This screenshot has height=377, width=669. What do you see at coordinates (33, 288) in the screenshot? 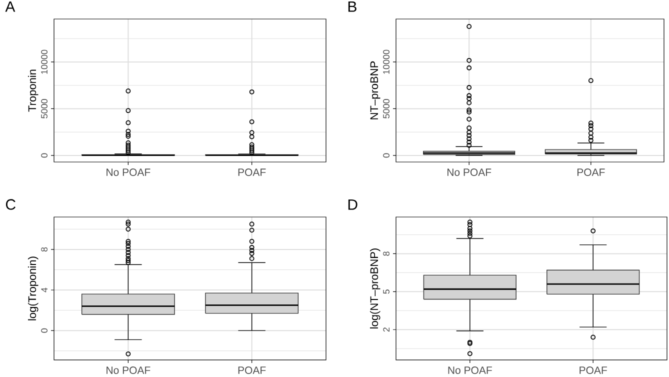
I see `y-axis-title: log(Troponin)` at bounding box center [33, 288].